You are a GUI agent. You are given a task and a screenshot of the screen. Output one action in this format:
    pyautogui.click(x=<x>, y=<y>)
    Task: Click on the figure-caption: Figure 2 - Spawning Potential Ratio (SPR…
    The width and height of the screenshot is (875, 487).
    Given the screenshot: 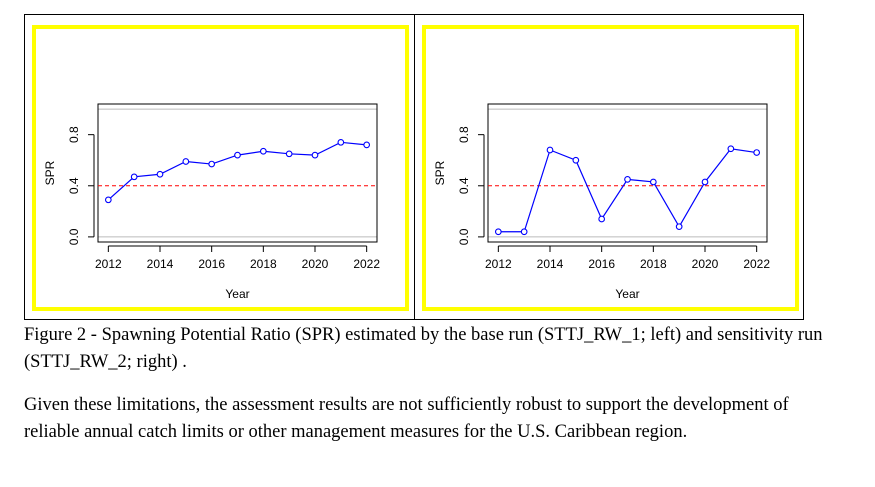 What is the action you would take?
    pyautogui.click(x=423, y=348)
    